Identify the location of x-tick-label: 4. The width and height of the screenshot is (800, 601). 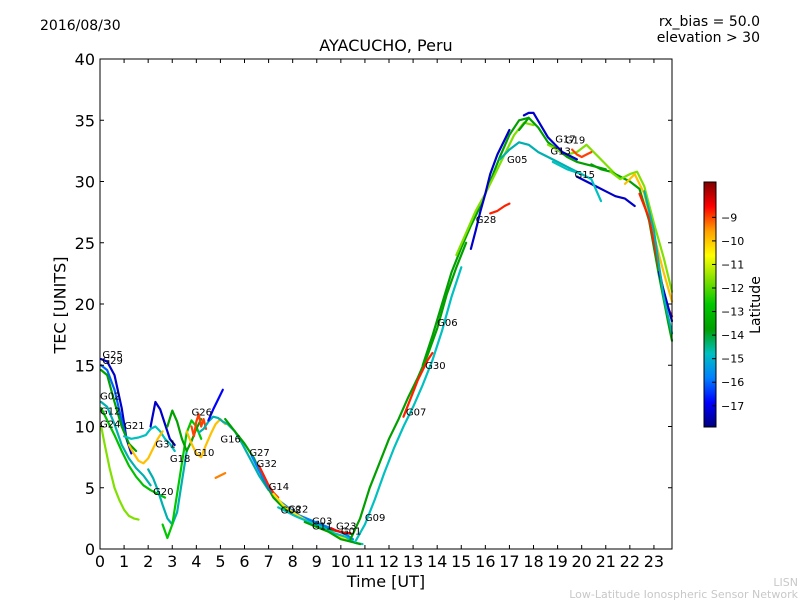
(196, 561).